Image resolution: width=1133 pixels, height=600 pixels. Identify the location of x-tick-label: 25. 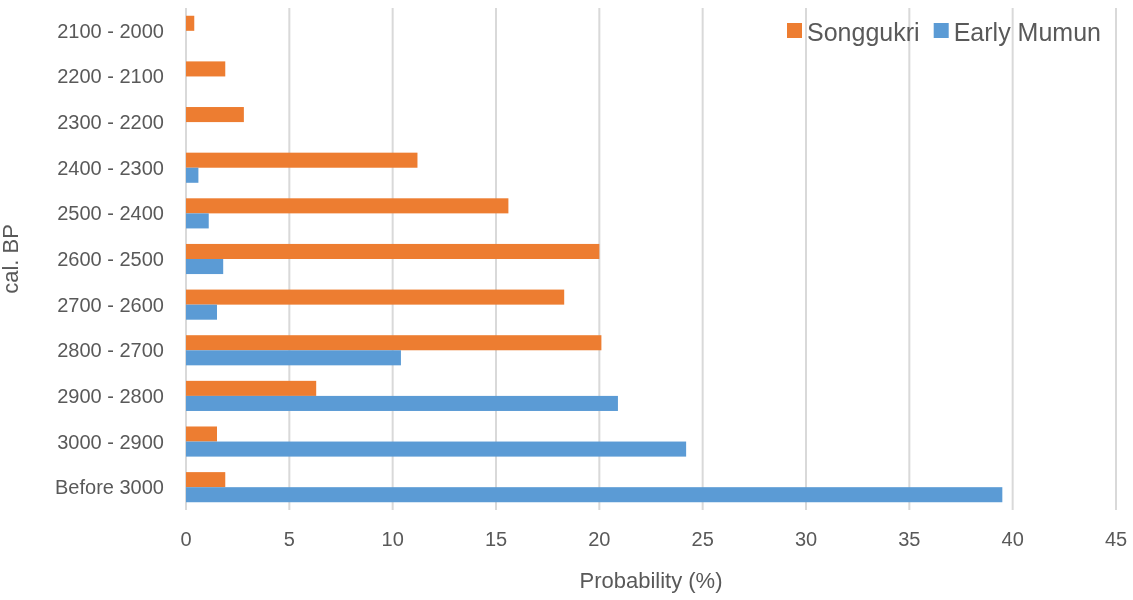
(702, 539).